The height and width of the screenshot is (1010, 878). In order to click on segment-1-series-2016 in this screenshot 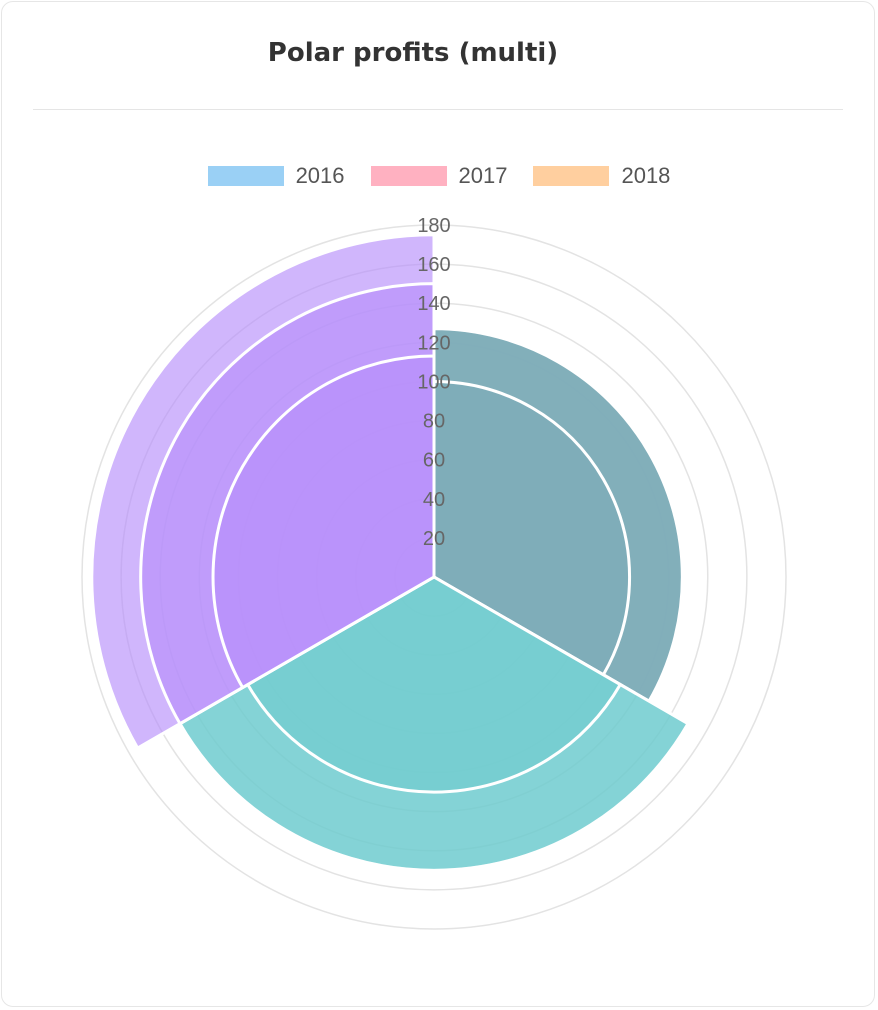, I will do `click(532, 528)`.